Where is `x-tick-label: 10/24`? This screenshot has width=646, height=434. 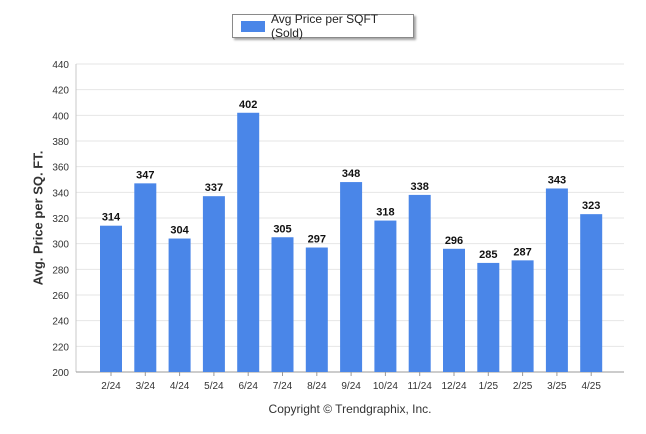
x-tick-label: 10/24 is located at coordinates (385, 386).